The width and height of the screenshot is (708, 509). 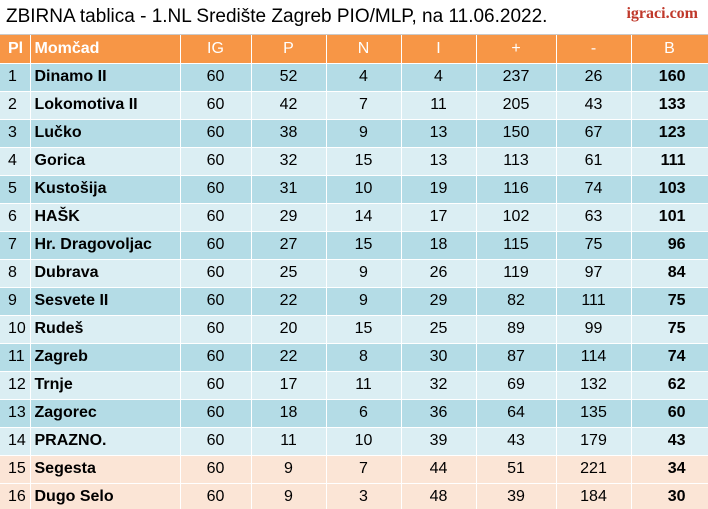 What do you see at coordinates (15, 441) in the screenshot?
I see `position-cell: 14` at bounding box center [15, 441].